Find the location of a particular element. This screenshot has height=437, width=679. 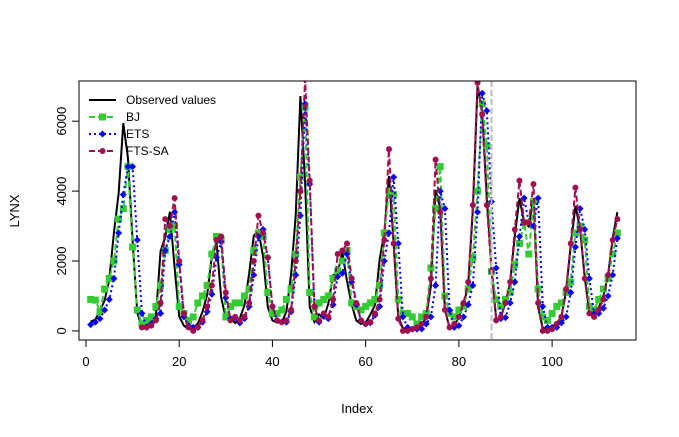

x-axis-label: Index is located at coordinates (357, 408).